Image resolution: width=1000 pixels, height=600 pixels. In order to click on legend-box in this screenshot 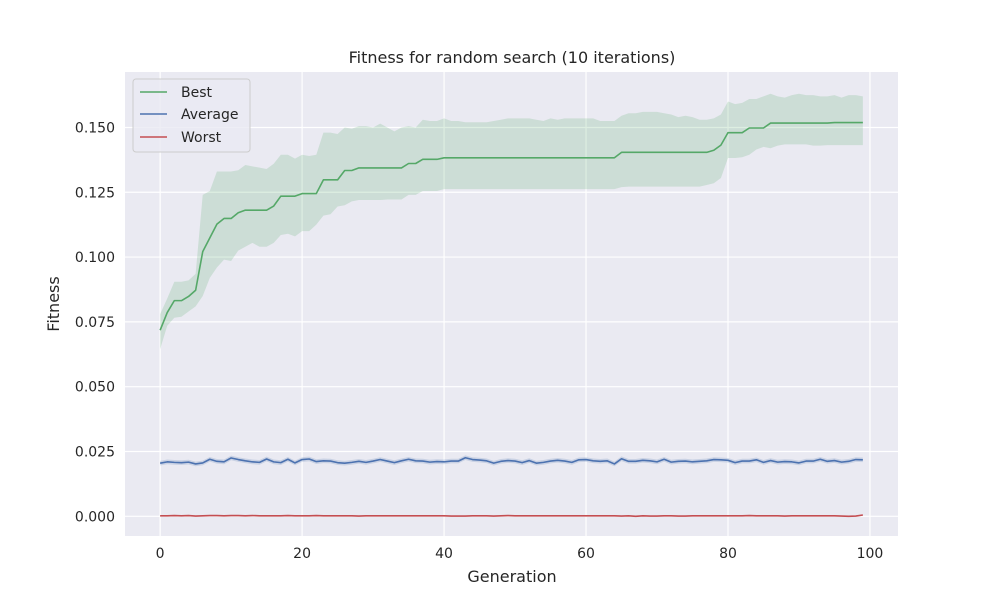, I will do `click(191, 115)`.